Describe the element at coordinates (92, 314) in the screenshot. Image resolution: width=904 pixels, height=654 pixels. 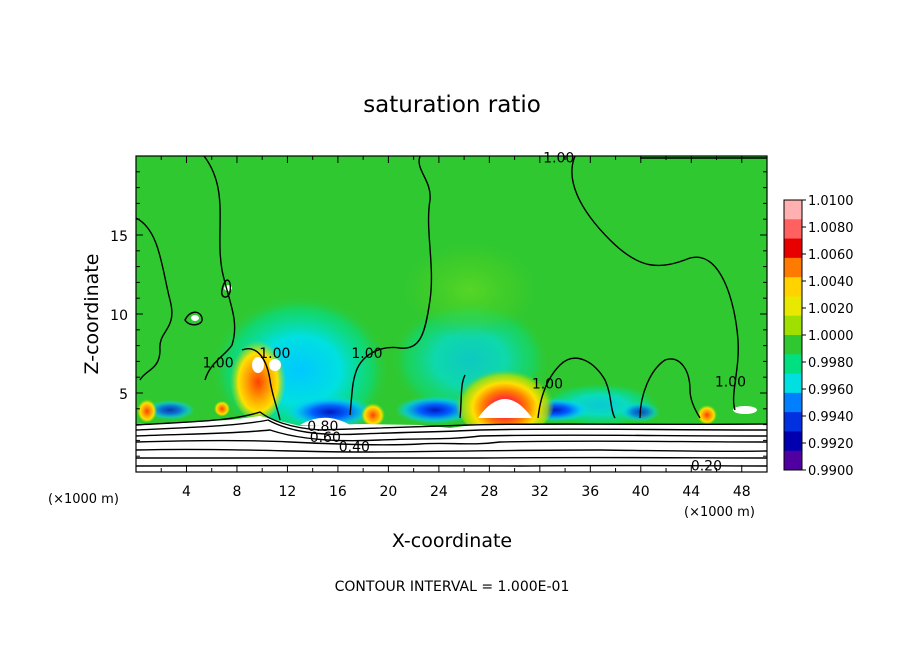
I see `y-axis-label: Z-coordinate` at that location.